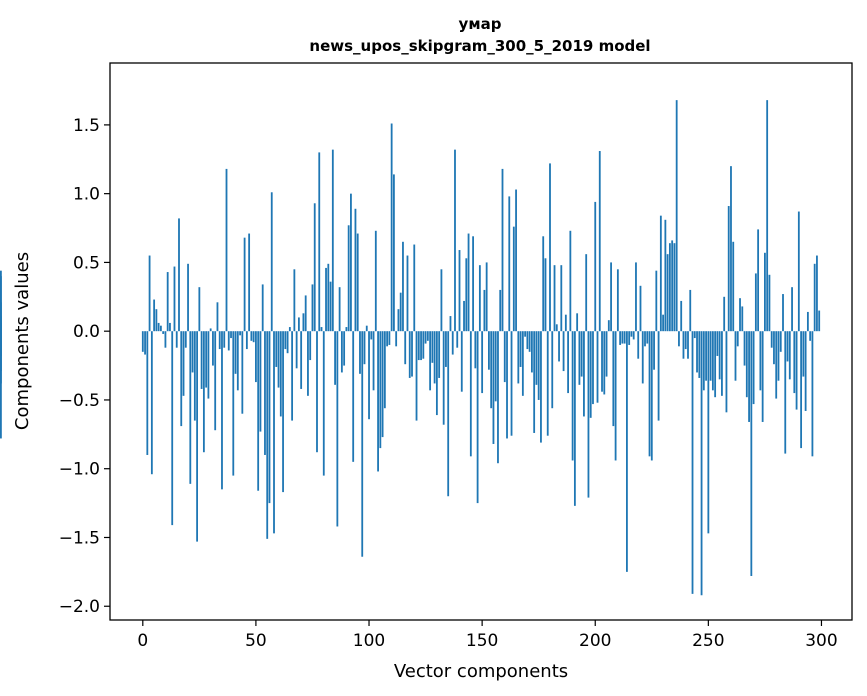 This screenshot has width=867, height=696. I want to click on y-tick-label: −0.5, so click(79, 401).